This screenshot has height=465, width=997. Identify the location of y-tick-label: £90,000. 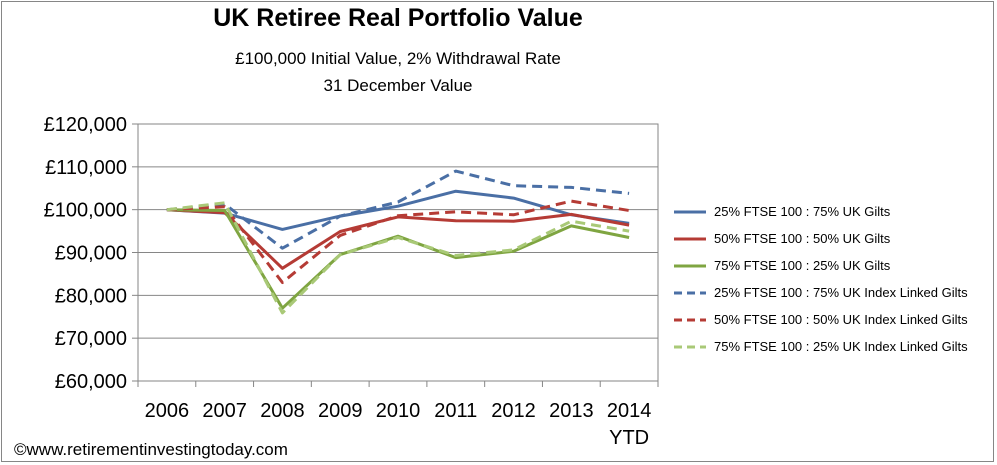
(91, 254).